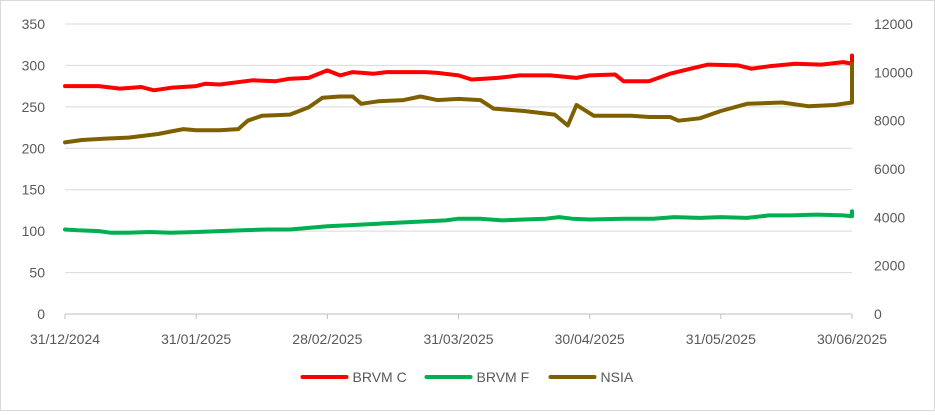  What do you see at coordinates (196, 339) in the screenshot?
I see `x-tick-label: 31/01/2025` at bounding box center [196, 339].